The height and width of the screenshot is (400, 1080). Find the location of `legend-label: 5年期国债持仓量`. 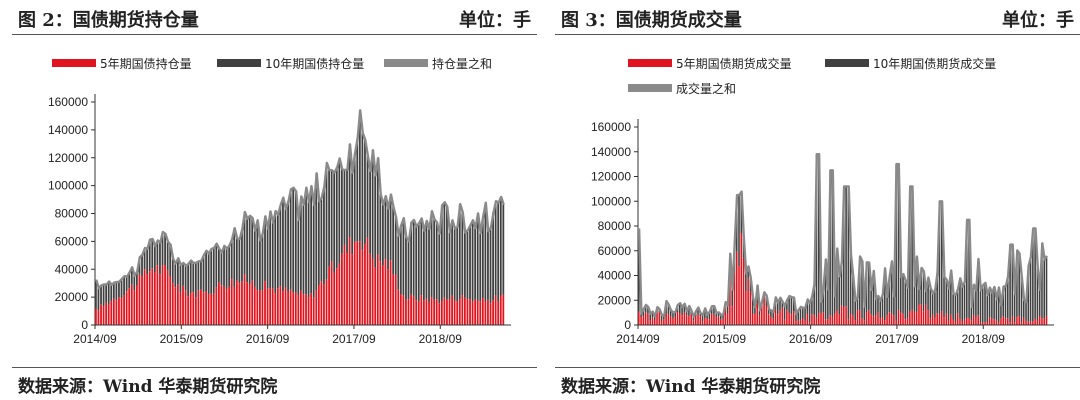

legend-label: 5年期国债持仓量 is located at coordinates (146, 63).